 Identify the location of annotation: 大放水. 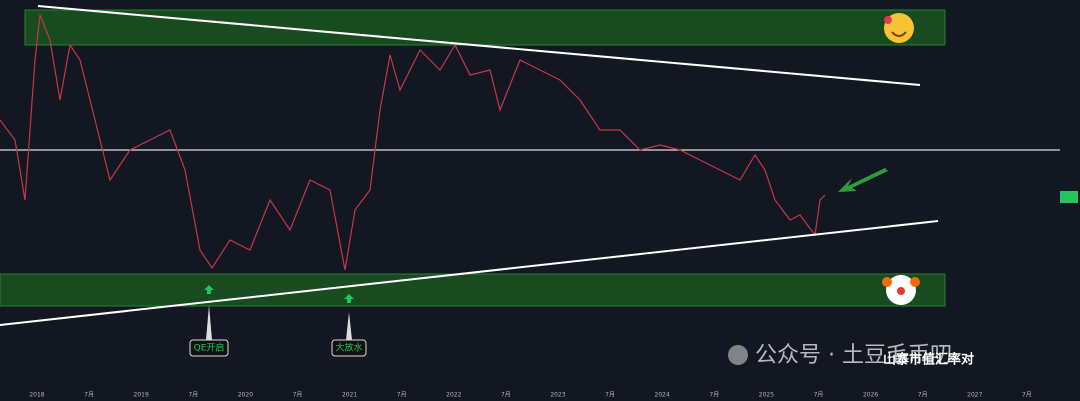
(348, 348).